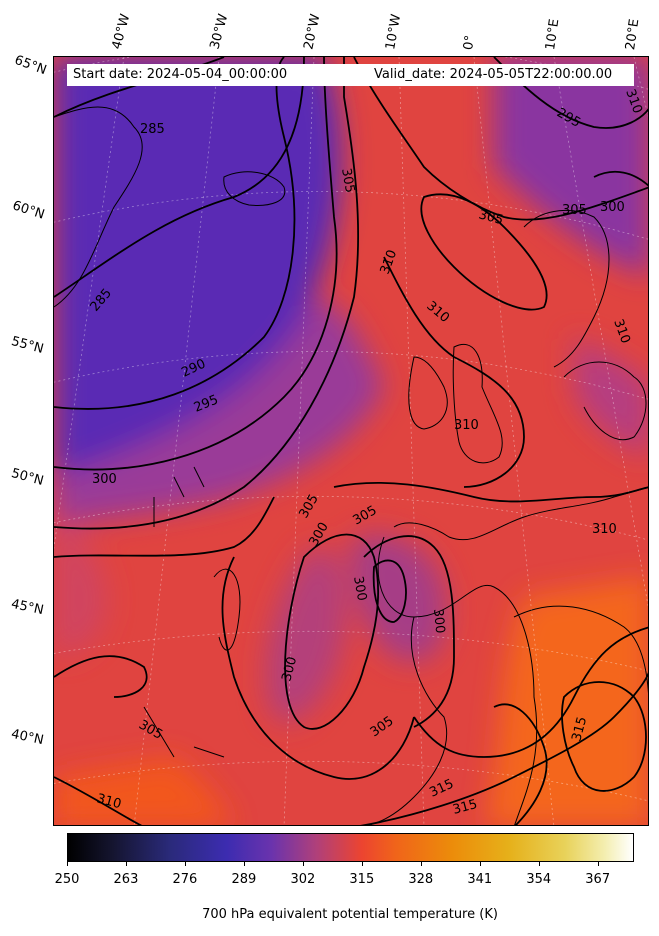 The image size is (659, 936). What do you see at coordinates (470, 42) in the screenshot?
I see `longitude-label: 0°` at bounding box center [470, 42].